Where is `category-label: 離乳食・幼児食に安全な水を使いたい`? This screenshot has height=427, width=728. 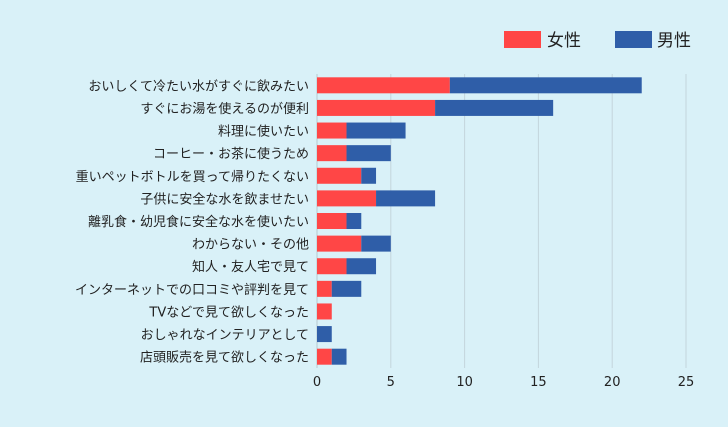
category-label: 離乳食・幼児食に安全な水を使いたい is located at coordinates (198, 222).